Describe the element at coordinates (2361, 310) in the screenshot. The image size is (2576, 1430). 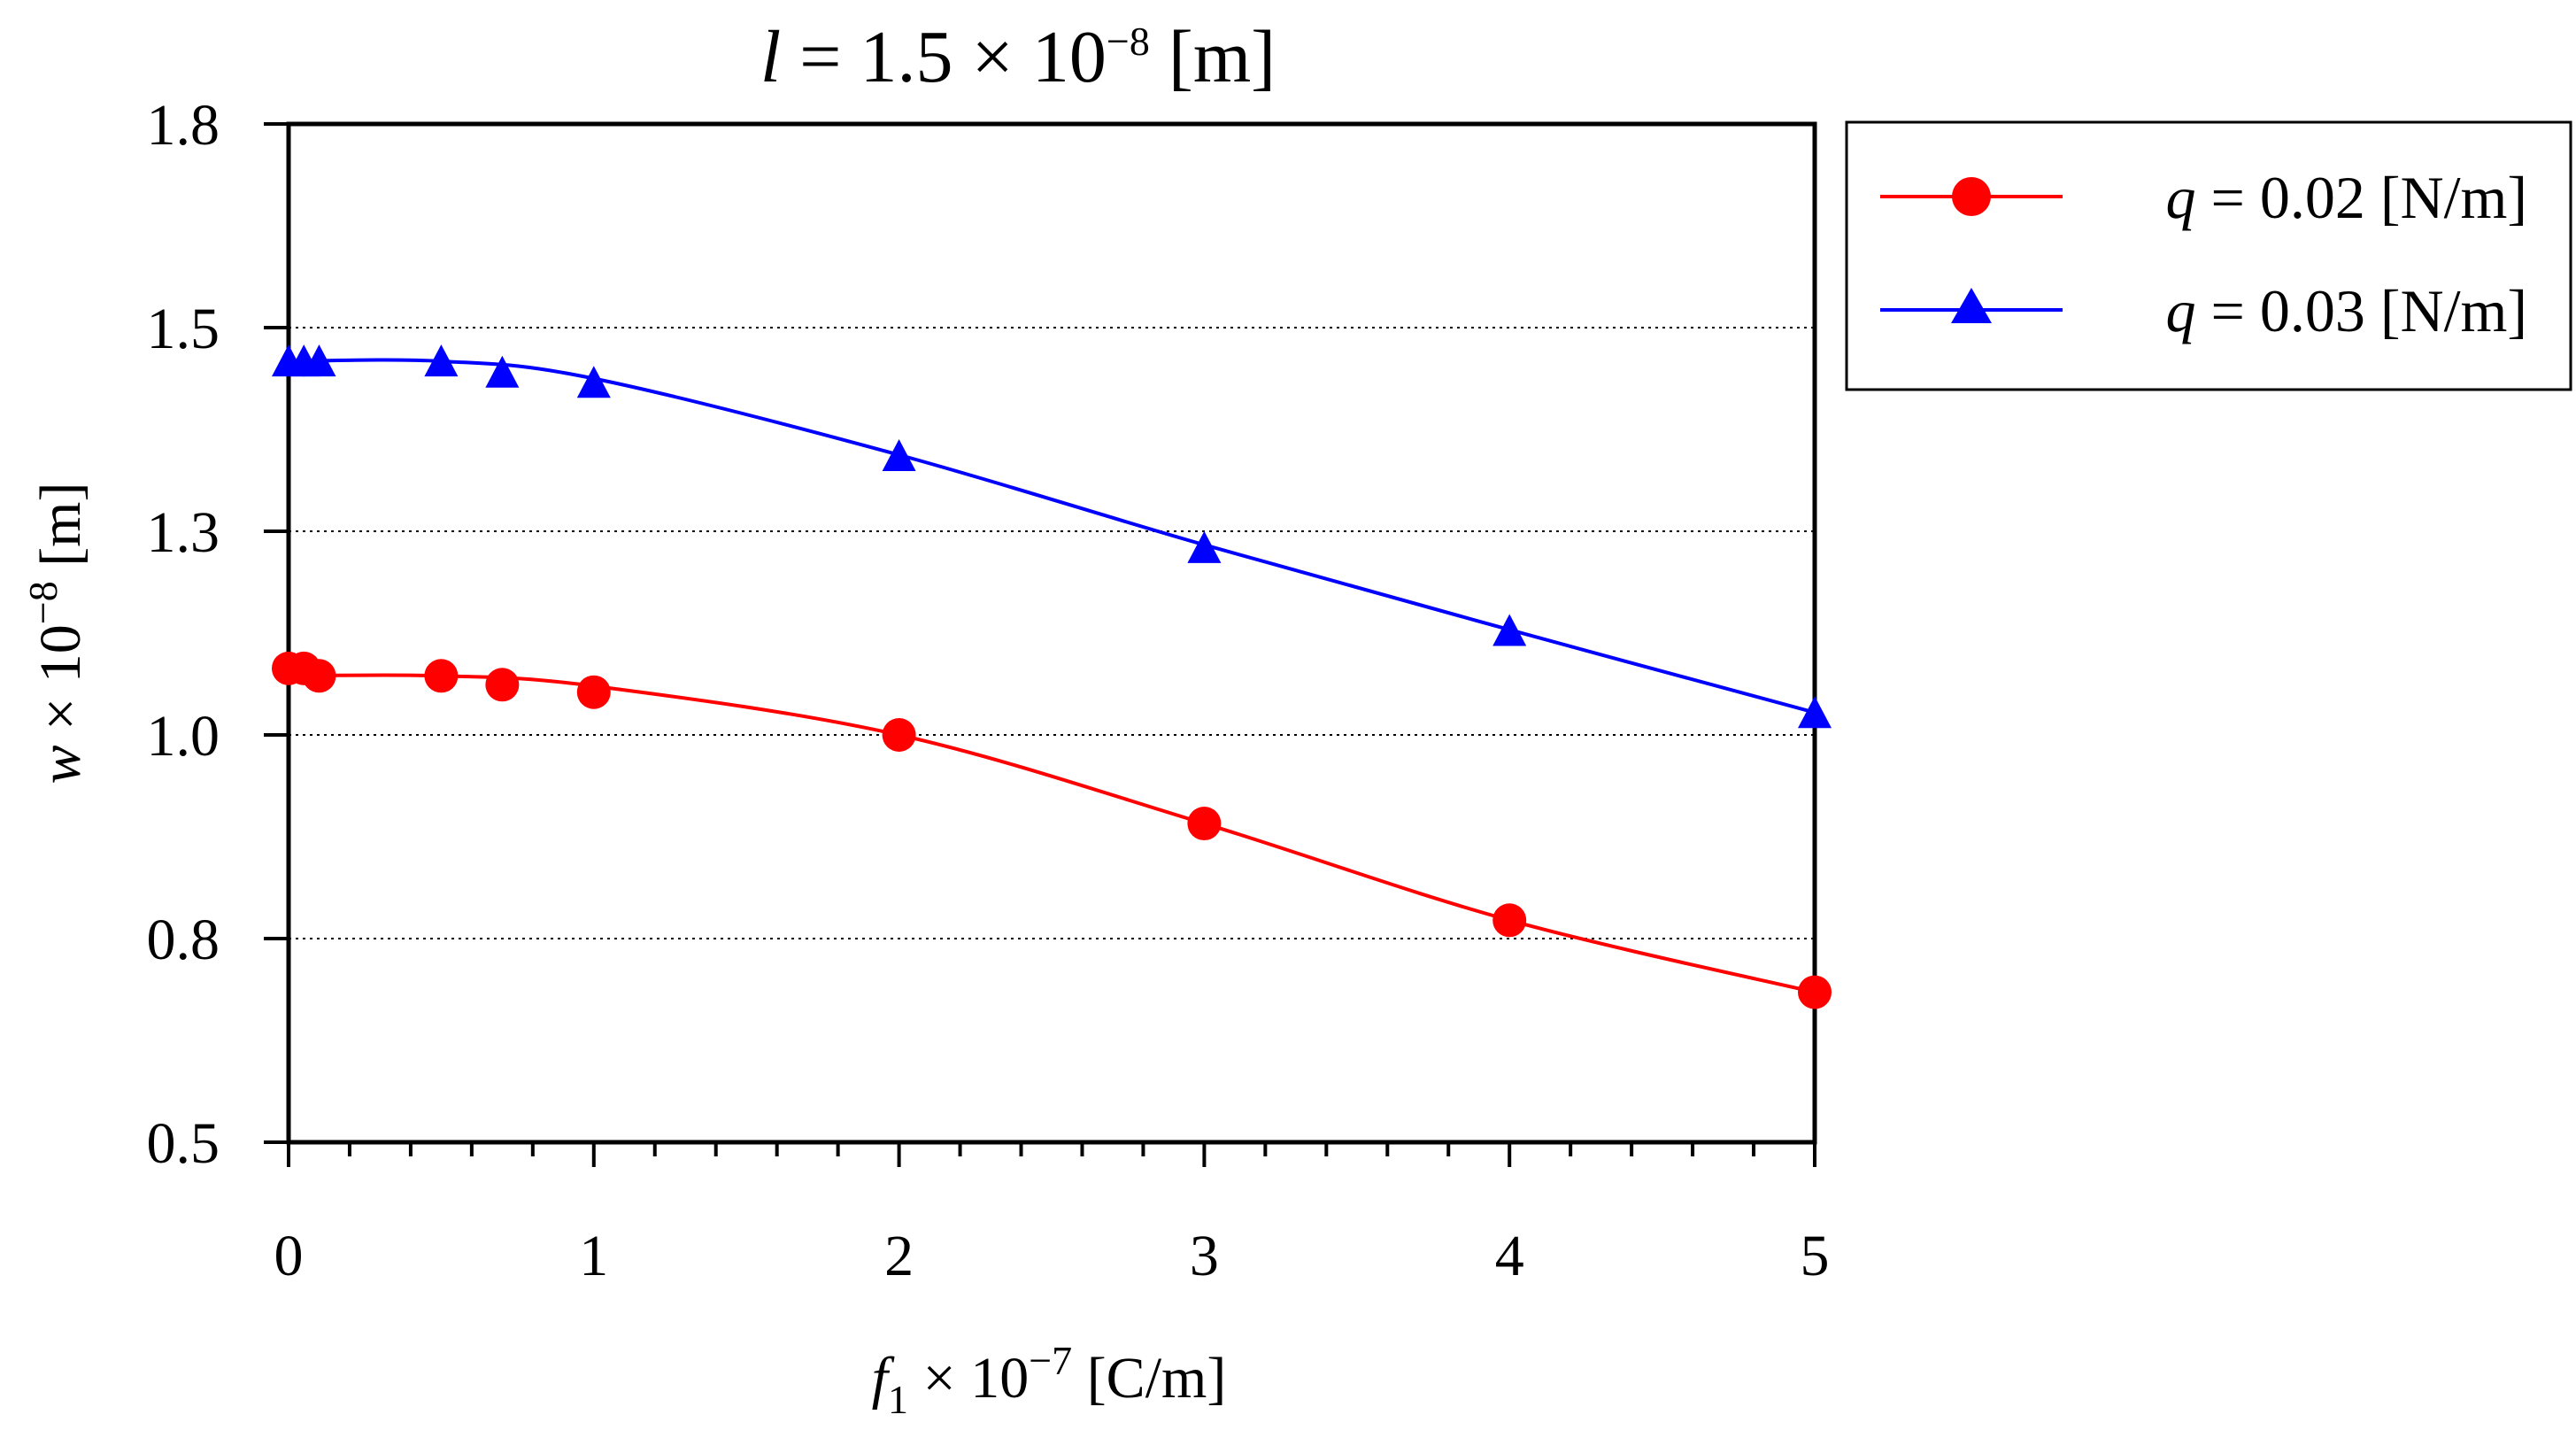
I see `legend-text-q003: = 0.03 [N/m]` at that location.